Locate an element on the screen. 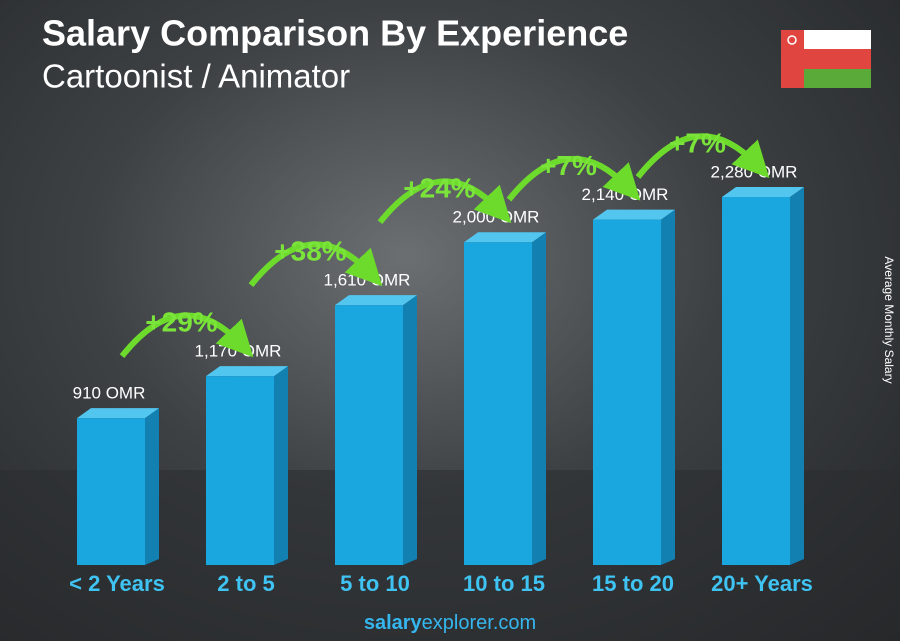 Image resolution: width=900 pixels, height=641 pixels. chart-title: Salary Comparison By Experience is located at coordinates (335, 33).